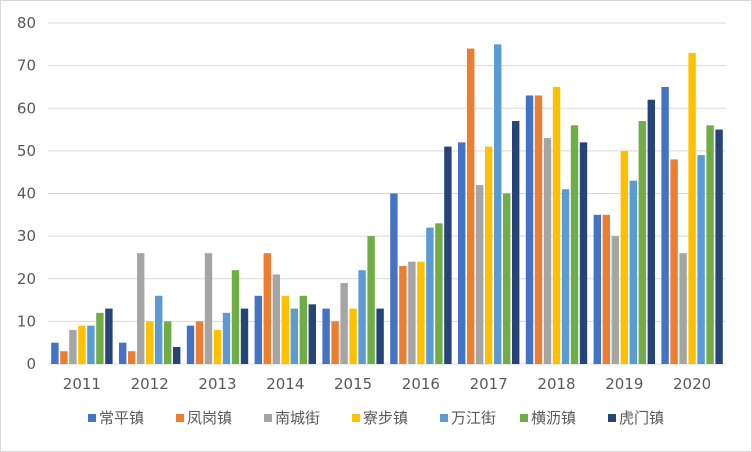 The height and width of the screenshot is (452, 752). I want to click on legend-label: 凤岗镇, so click(209, 418).